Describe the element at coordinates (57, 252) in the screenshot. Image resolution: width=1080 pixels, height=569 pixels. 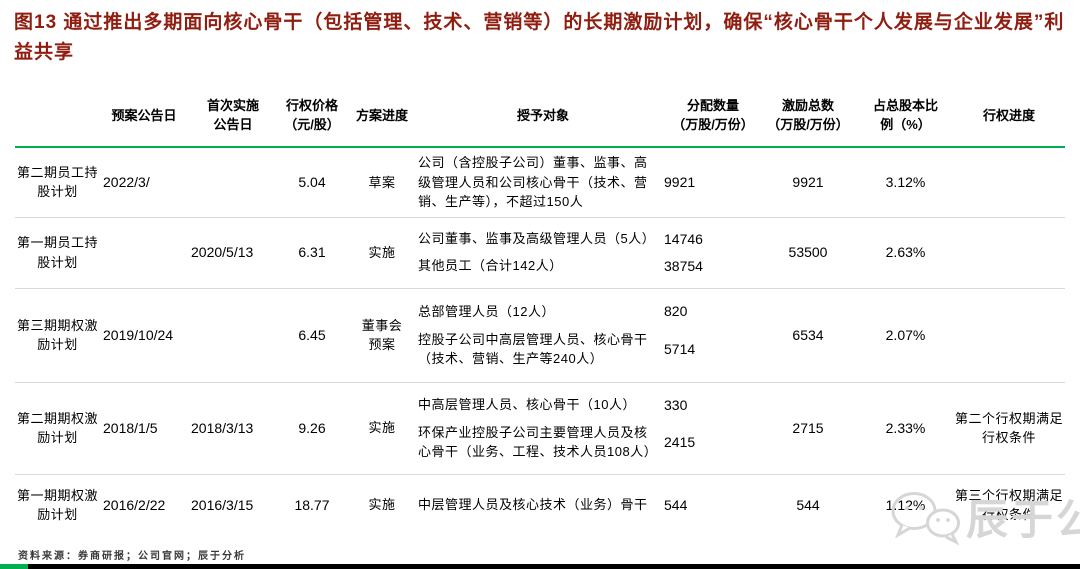
I see `plan-name-cell: 第一期员工持股计划` at that location.